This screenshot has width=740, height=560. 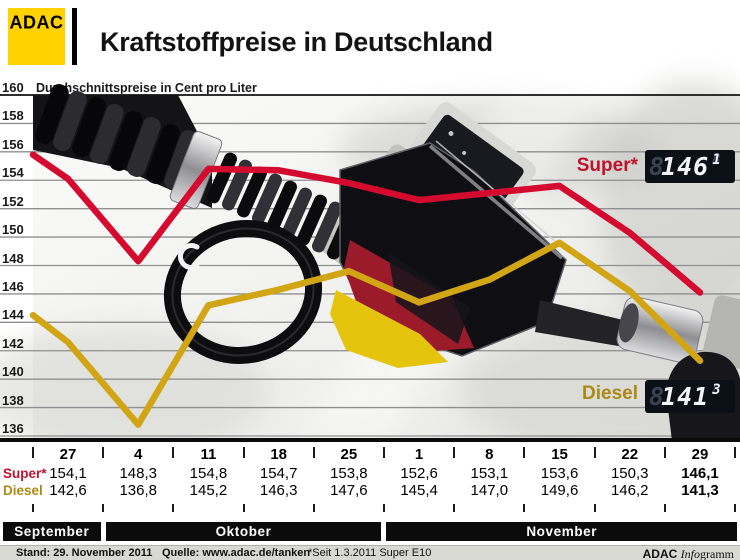 I want to click on footnote-e10: *Seit 1.3.2011 Super E10, so click(x=370, y=553).